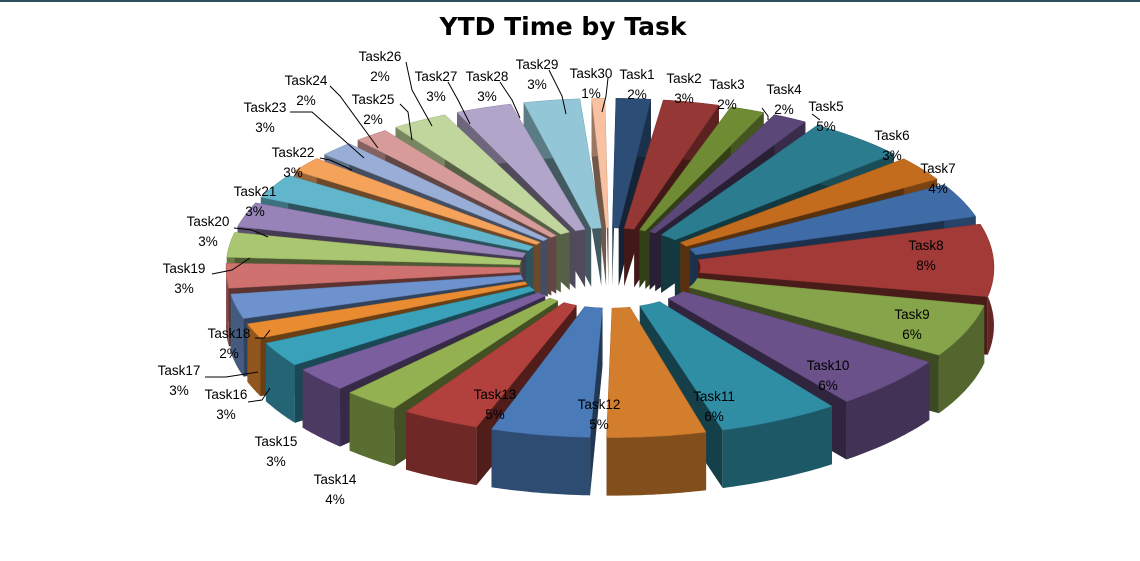 This screenshot has width=1140, height=561. I want to click on slice-label-task23: Task23 3%, so click(265, 117).